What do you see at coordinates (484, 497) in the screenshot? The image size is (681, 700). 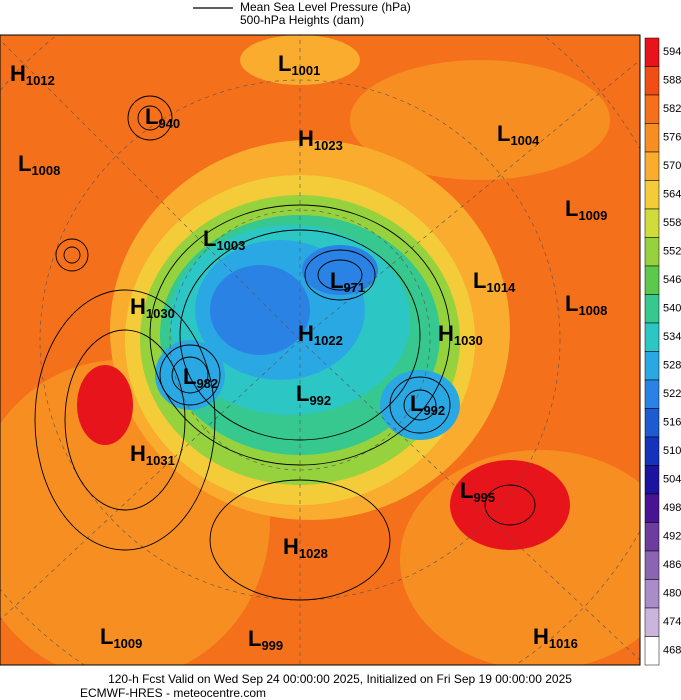 I see `center-value: 995` at bounding box center [484, 497].